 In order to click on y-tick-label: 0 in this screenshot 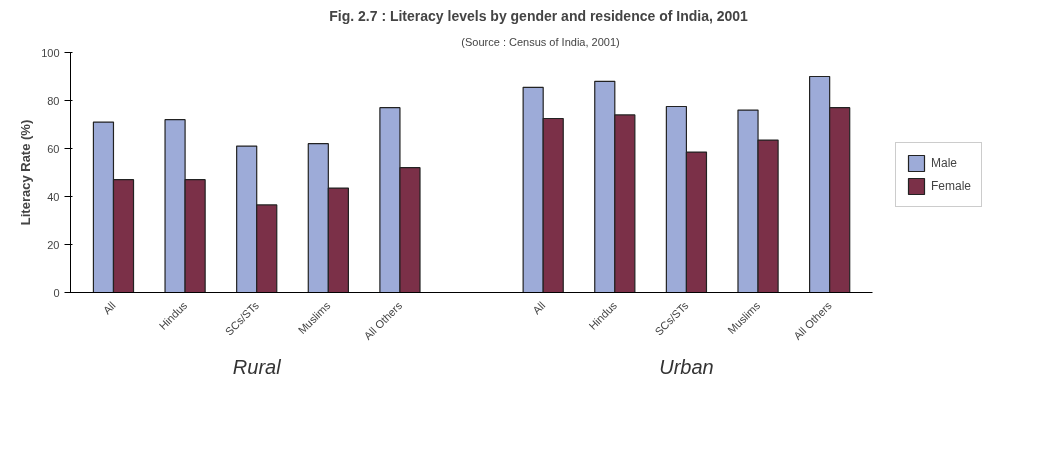, I will do `click(56, 292)`.